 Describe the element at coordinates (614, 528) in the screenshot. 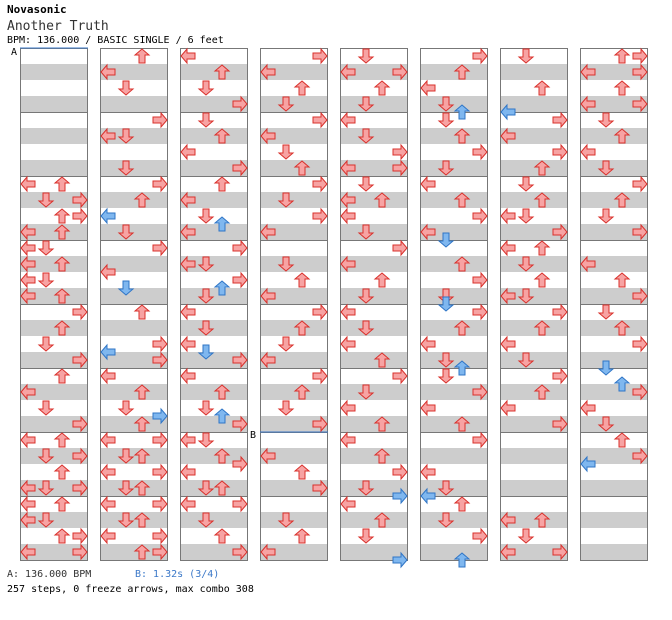

I see `measure-box` at that location.